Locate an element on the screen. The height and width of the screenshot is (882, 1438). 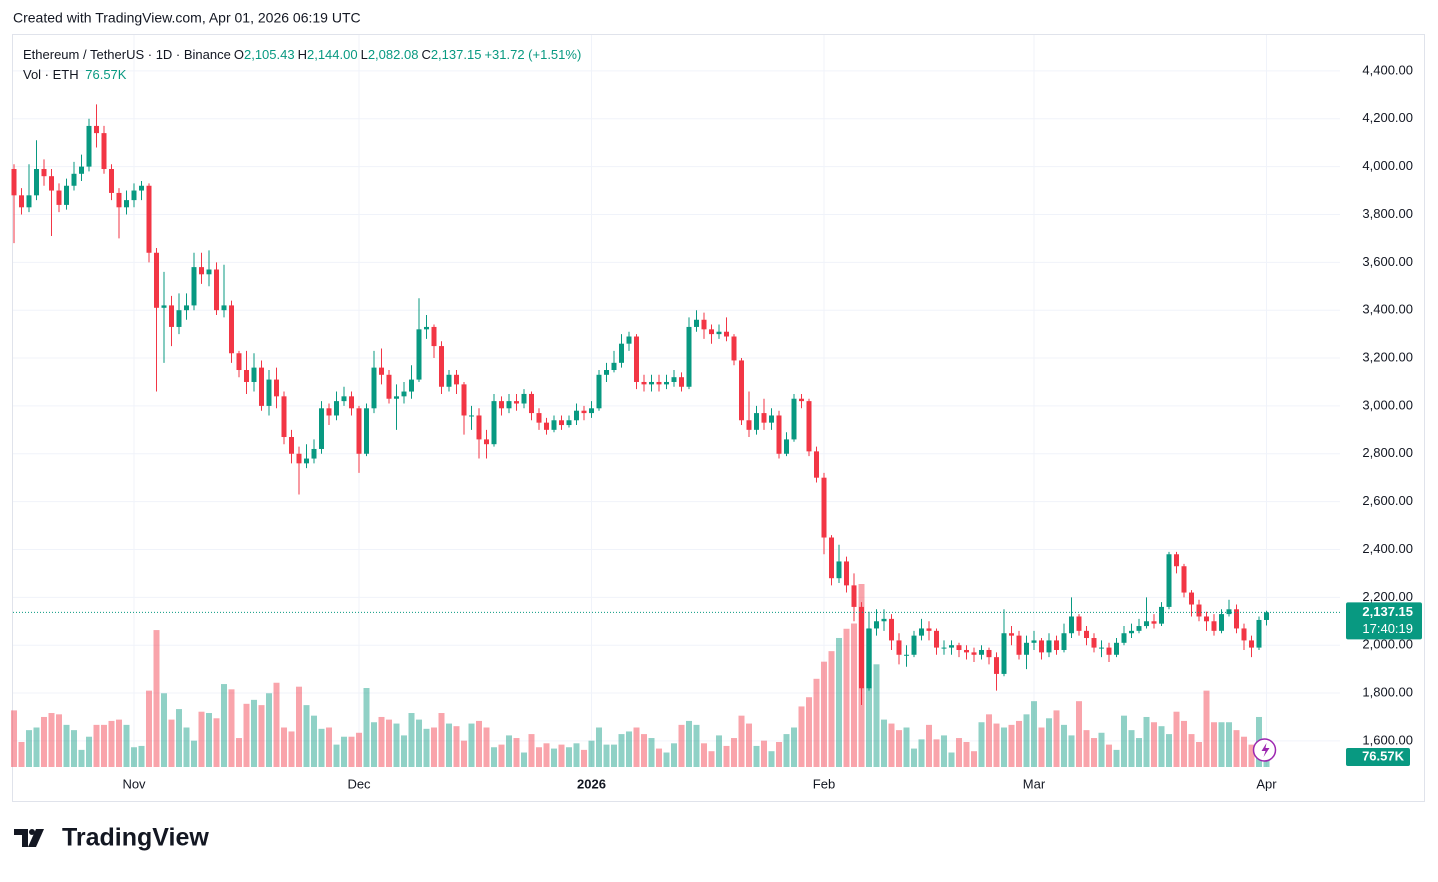
y-tick-label: 4,000.00 is located at coordinates (1387, 165).